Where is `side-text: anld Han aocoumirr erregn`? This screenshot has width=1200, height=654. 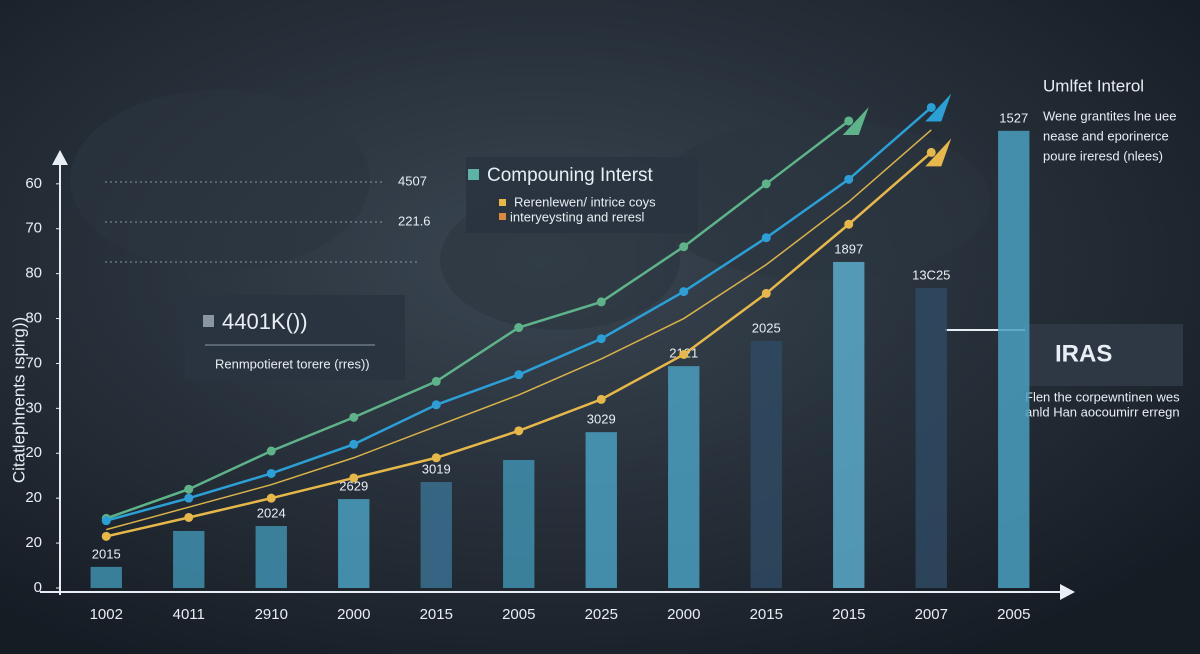
side-text: anld Han aocoumirr erregn is located at coordinates (1102, 411).